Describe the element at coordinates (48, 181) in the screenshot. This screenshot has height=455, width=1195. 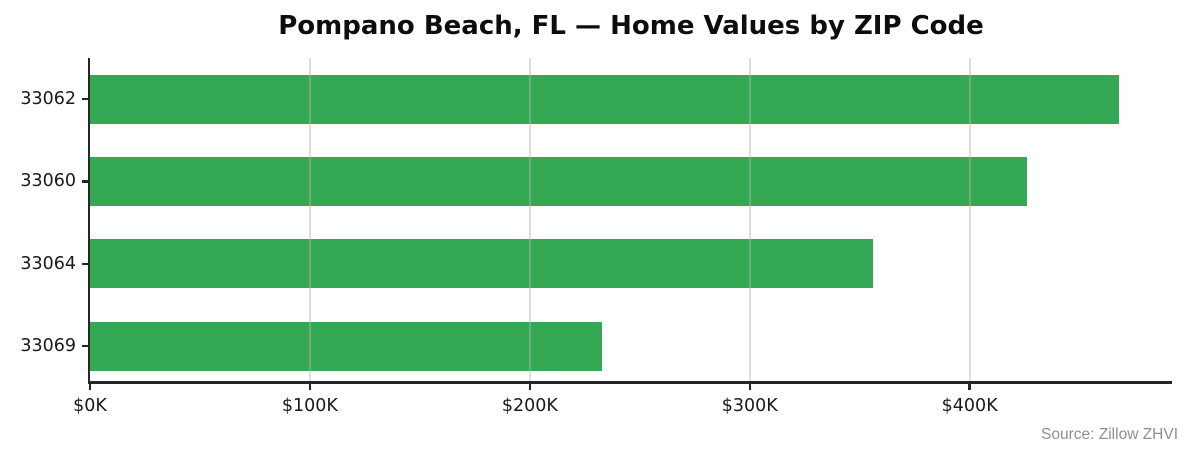
I see `y-tick-label-33060: 33060` at that location.